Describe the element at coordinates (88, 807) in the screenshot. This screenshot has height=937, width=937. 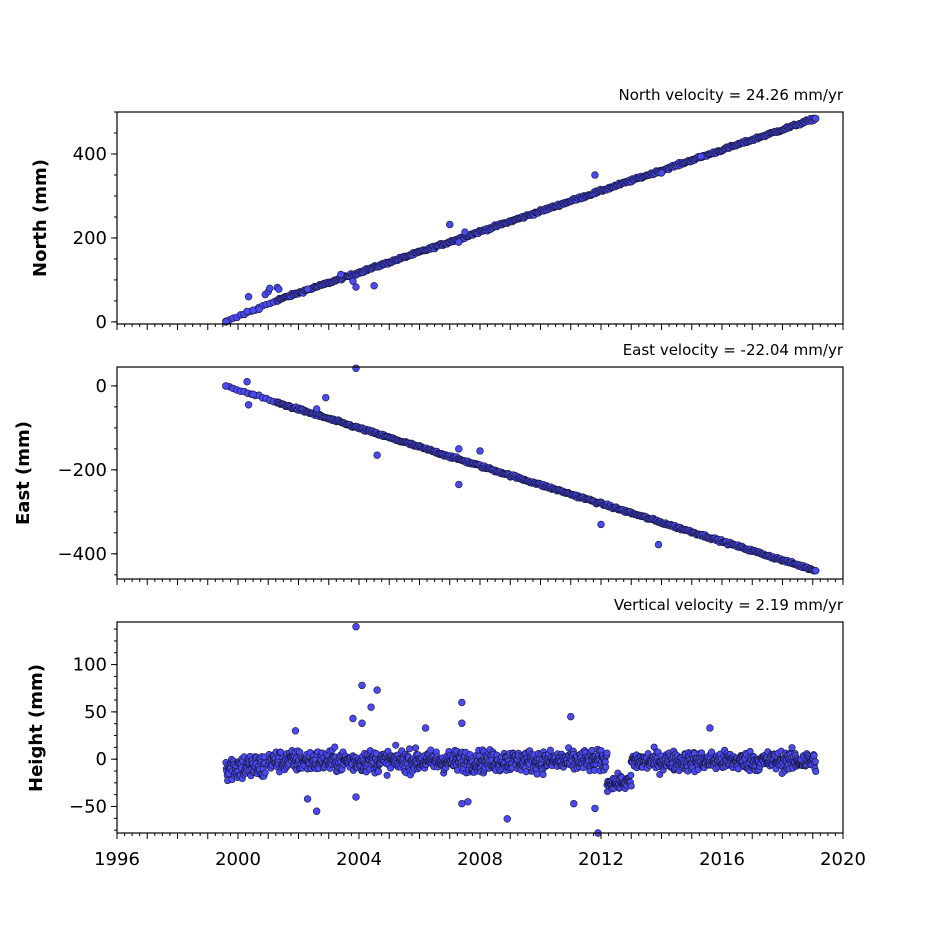
I see `y-tick-label: −50` at that location.